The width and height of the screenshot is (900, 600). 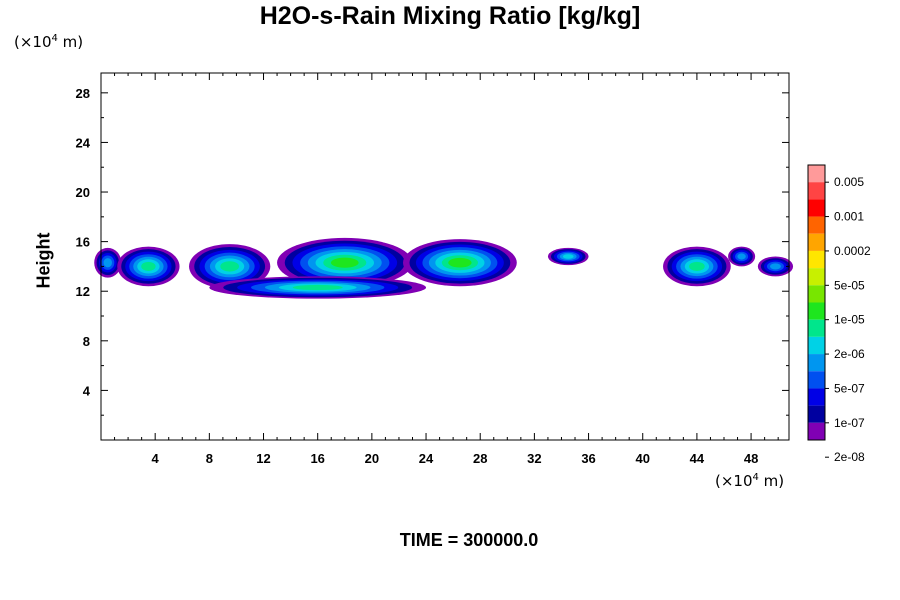 What do you see at coordinates (209, 458) in the screenshot?
I see `x-tick-label: 8` at bounding box center [209, 458].